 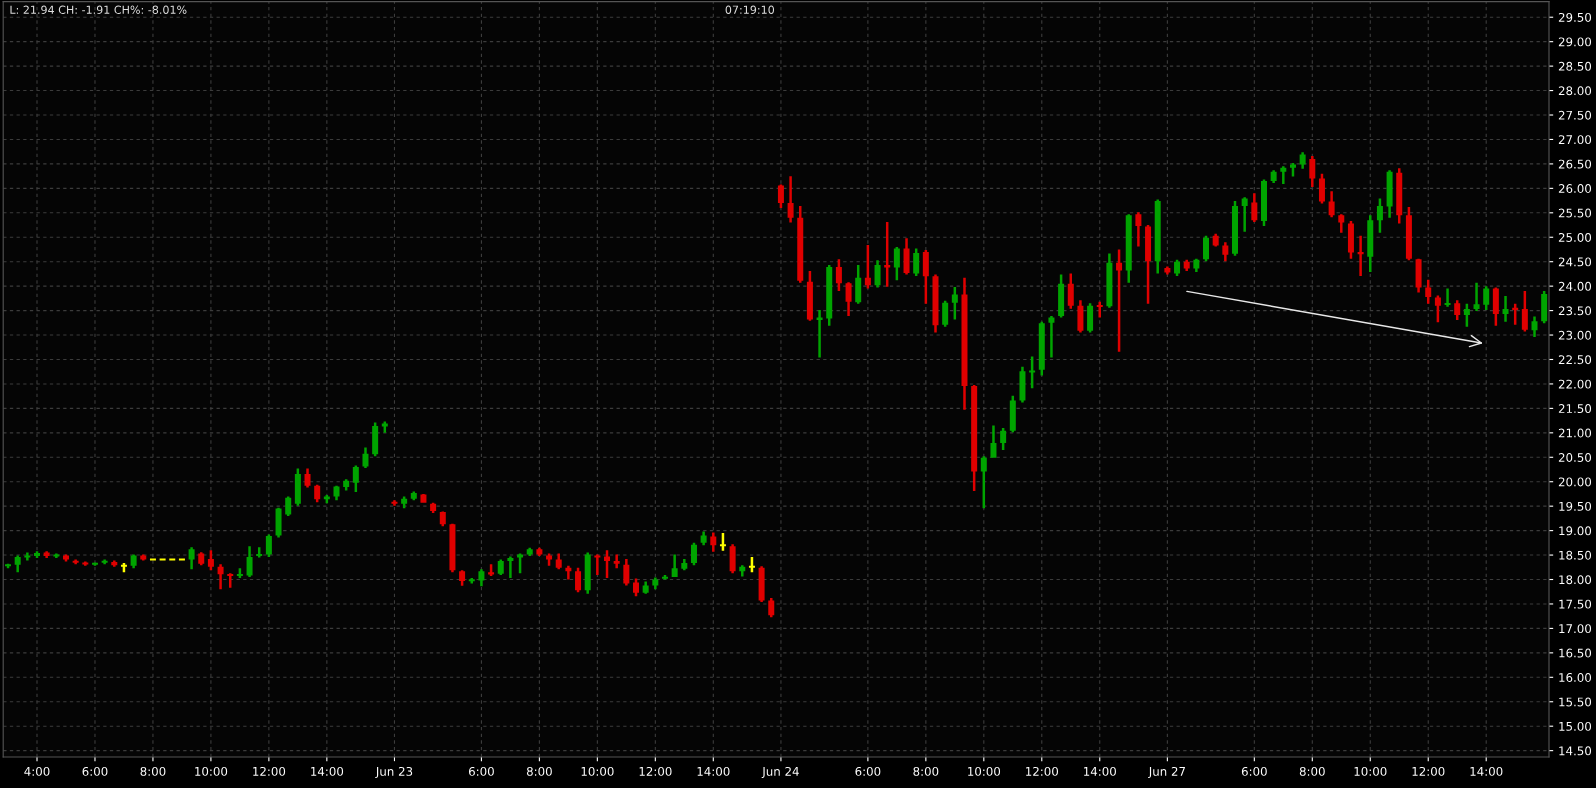 What do you see at coordinates (1575, 482) in the screenshot?
I see `y-tick-label: 20.00` at bounding box center [1575, 482].